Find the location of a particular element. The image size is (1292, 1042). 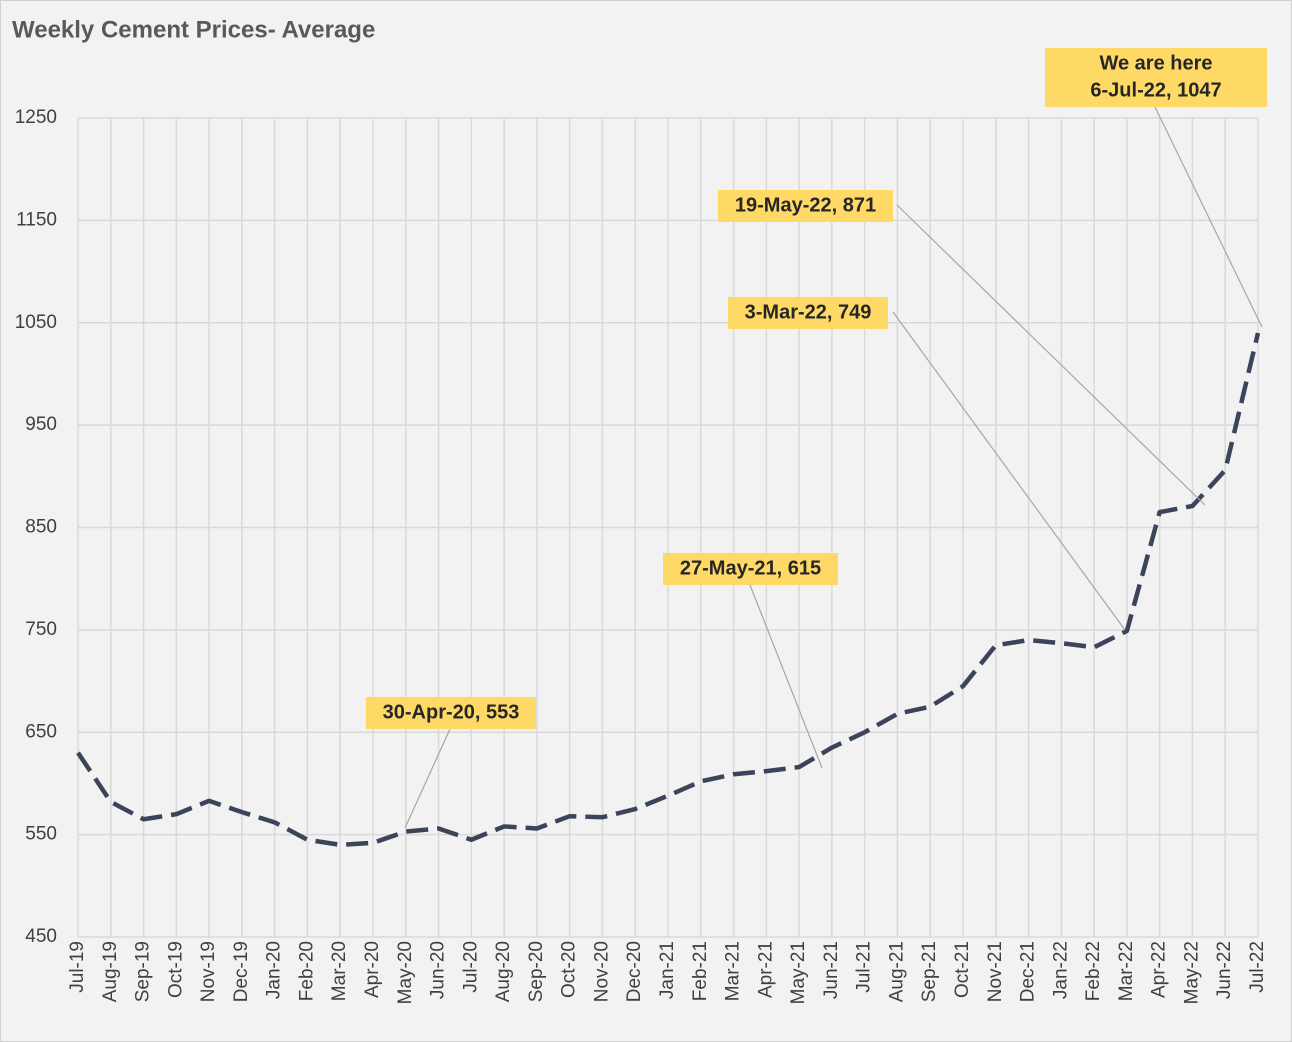

y-tick-label: 1250 is located at coordinates (36, 117).